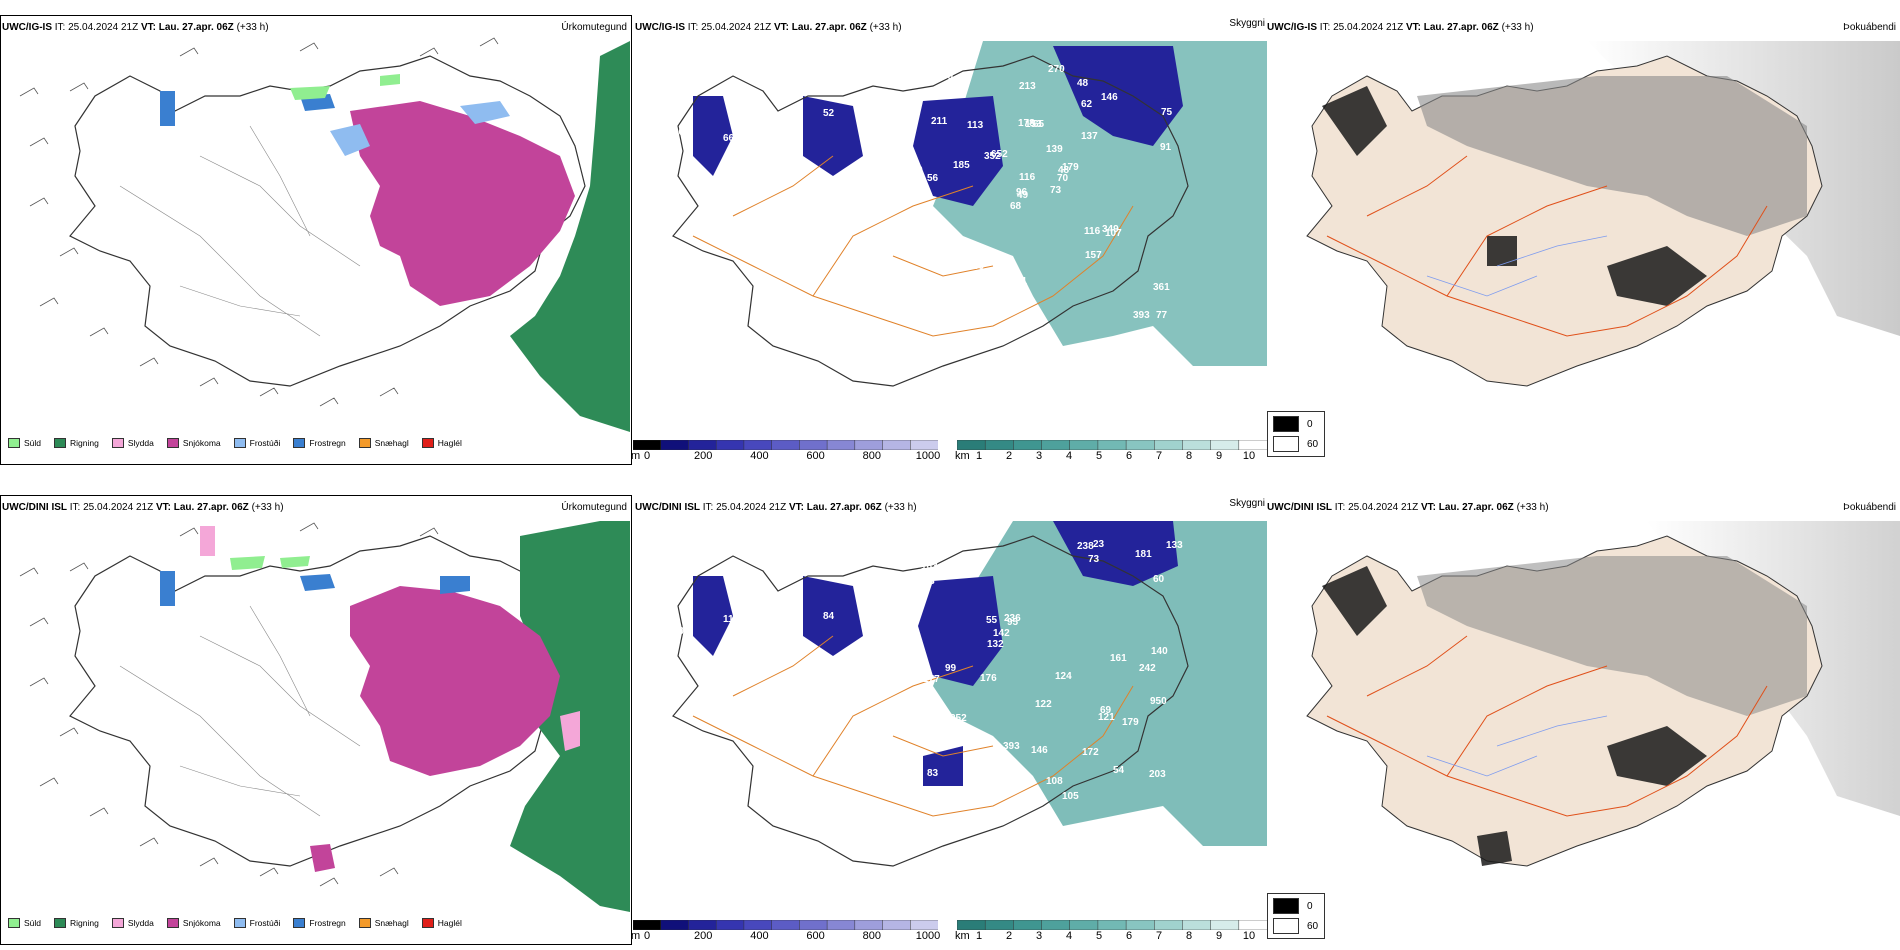 The width and height of the screenshot is (1900, 950). I want to click on colorbar-tick: 7, so click(1159, 936).